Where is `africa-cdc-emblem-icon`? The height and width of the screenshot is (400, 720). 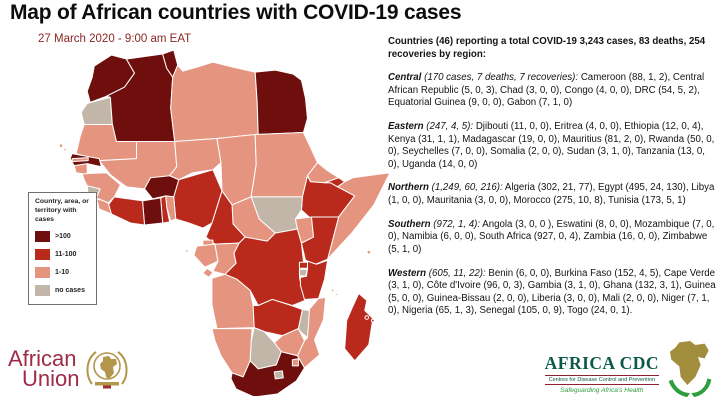 africa-cdc-emblem-icon is located at coordinates (690, 369).